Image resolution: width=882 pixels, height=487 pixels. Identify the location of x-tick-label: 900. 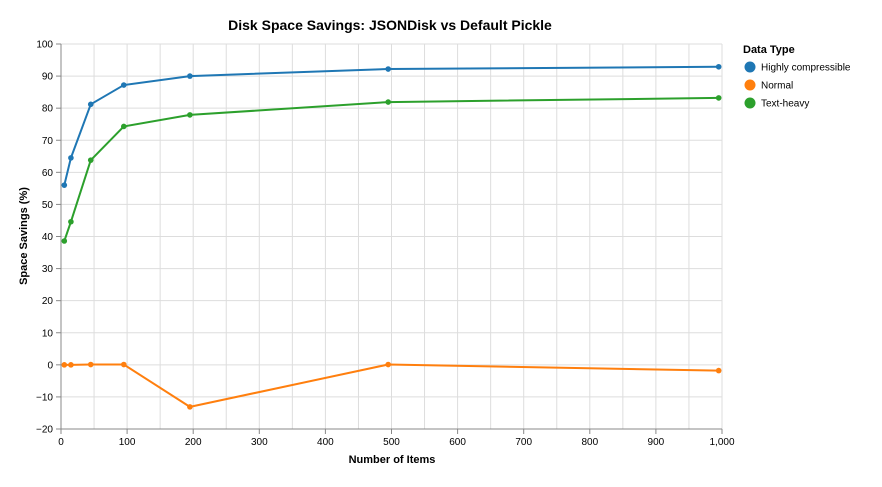
(656, 442).